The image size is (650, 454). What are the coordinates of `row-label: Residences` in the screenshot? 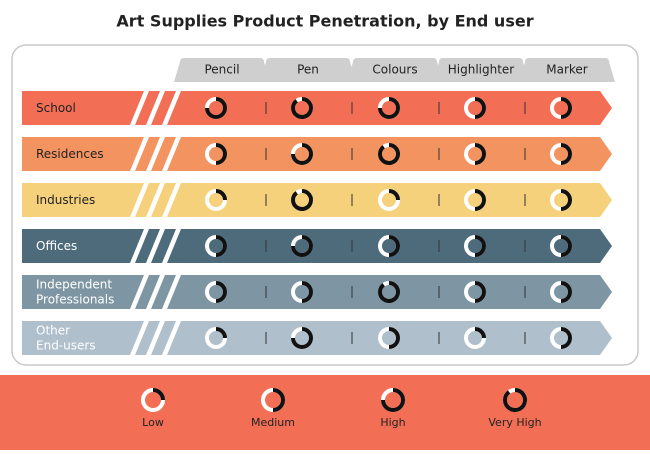 It's located at (70, 154).